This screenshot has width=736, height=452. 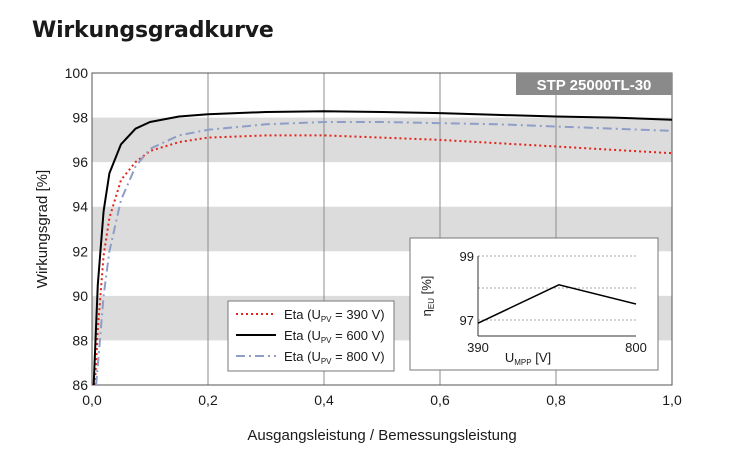 What do you see at coordinates (208, 400) in the screenshot?
I see `x-tick-label: 0,2` at bounding box center [208, 400].